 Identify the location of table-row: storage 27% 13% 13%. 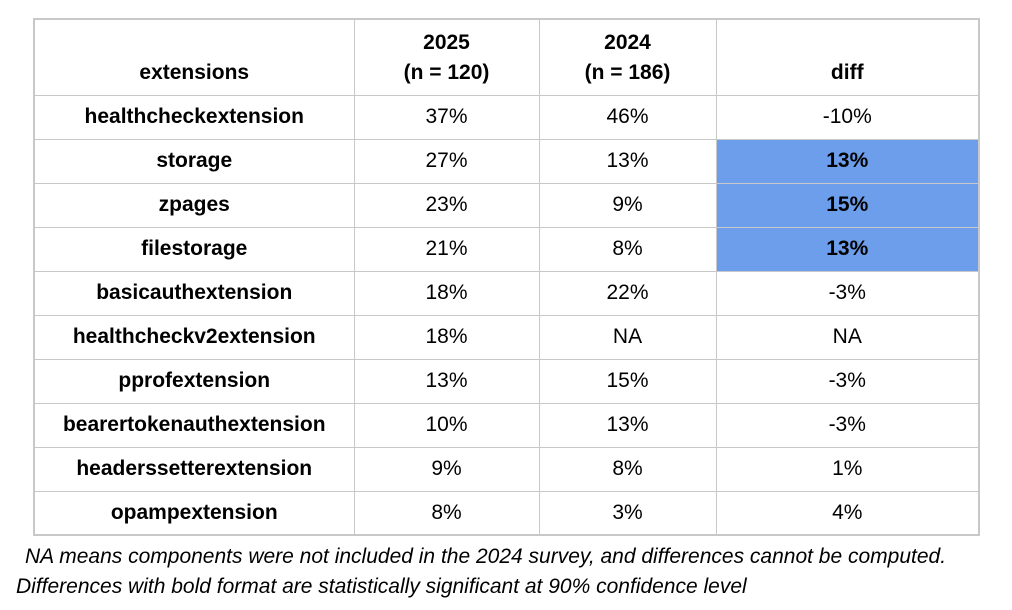
(506, 161).